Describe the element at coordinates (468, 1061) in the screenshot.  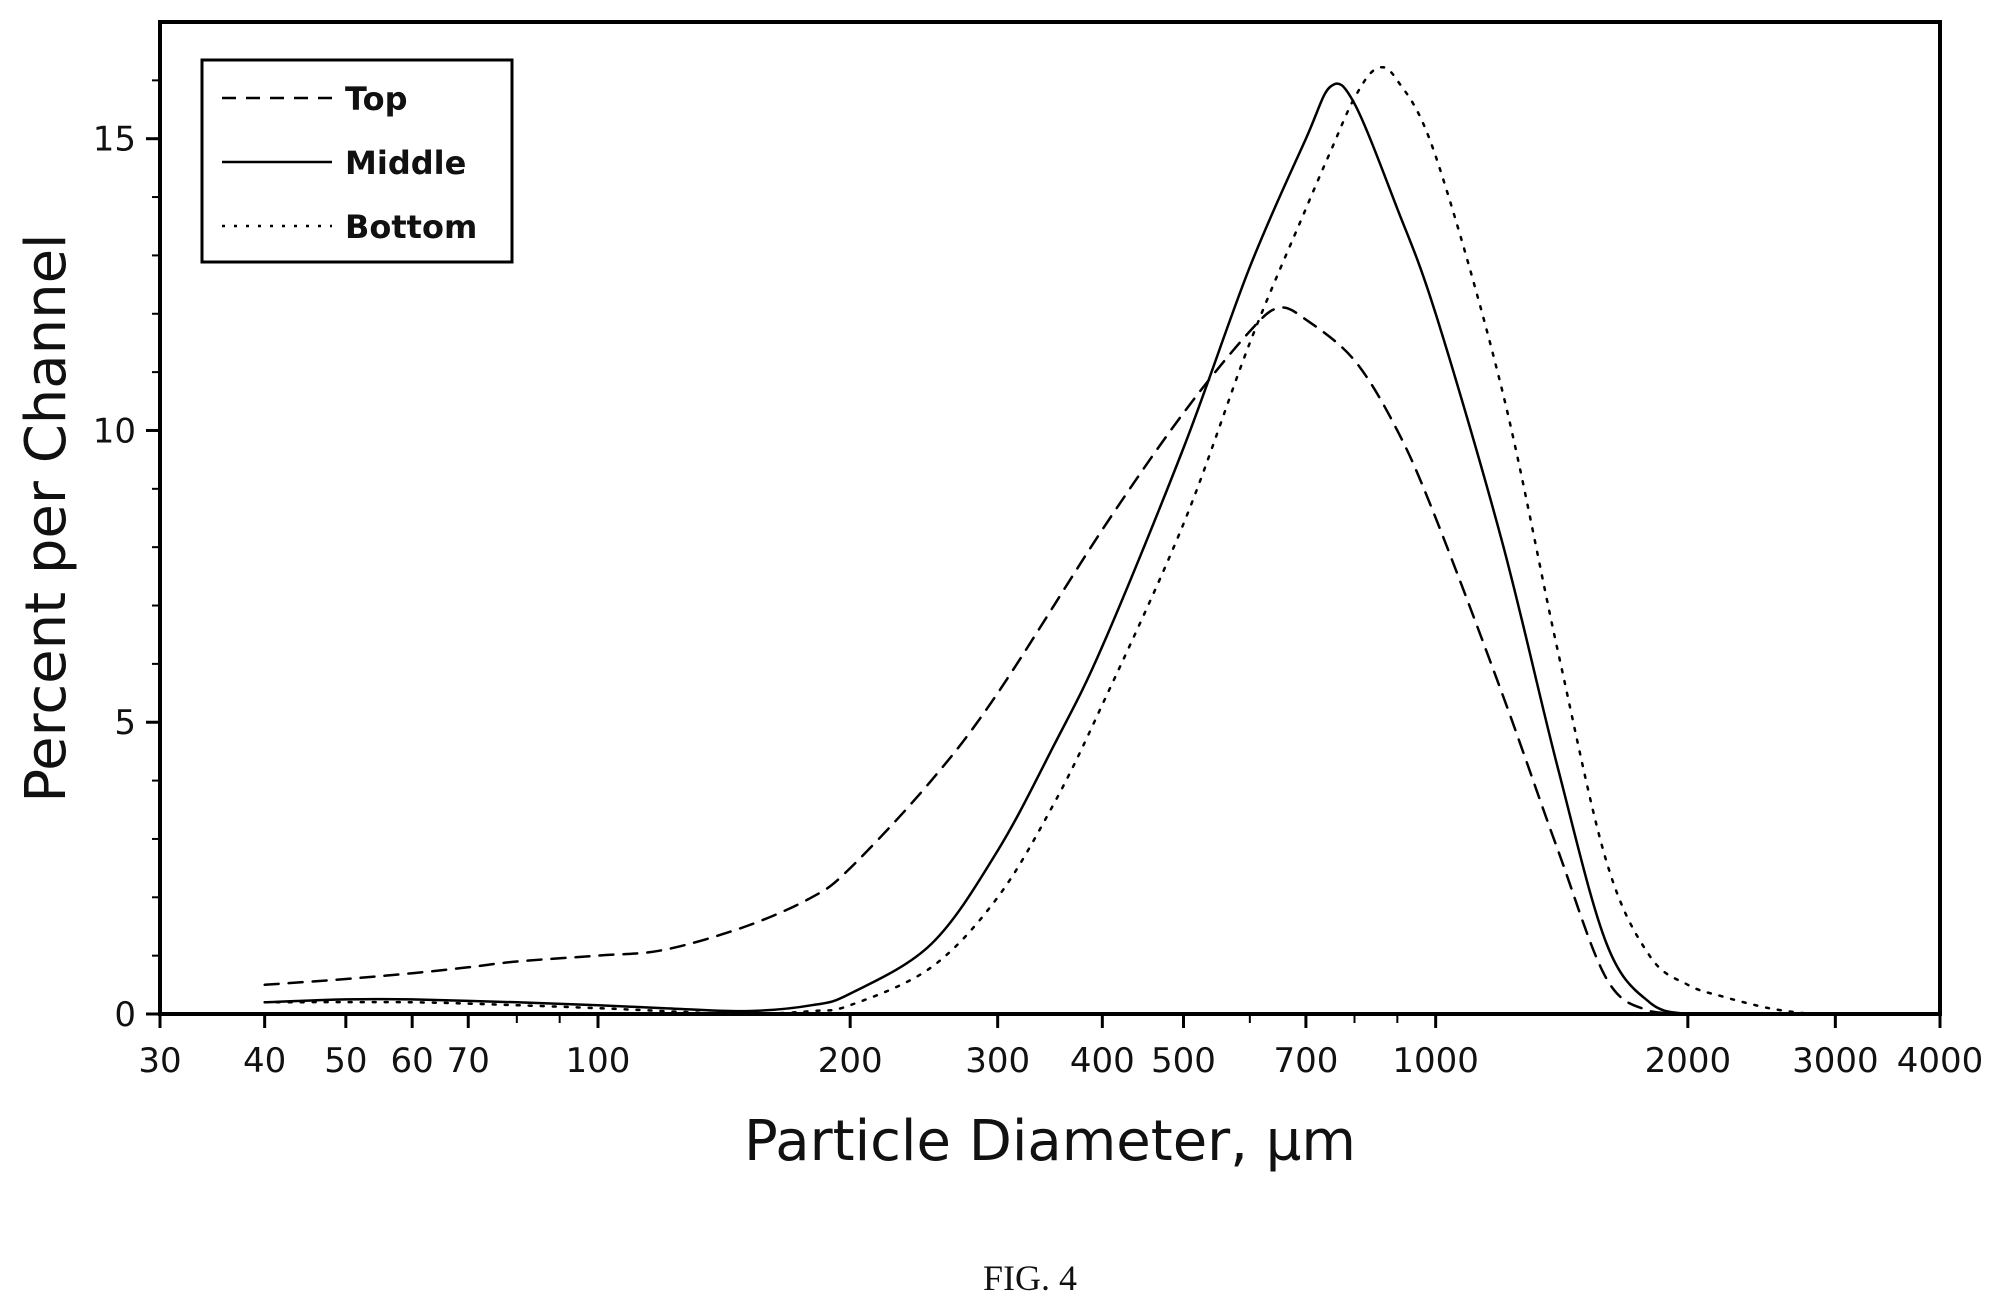
I see `x-tick-label: 70` at that location.